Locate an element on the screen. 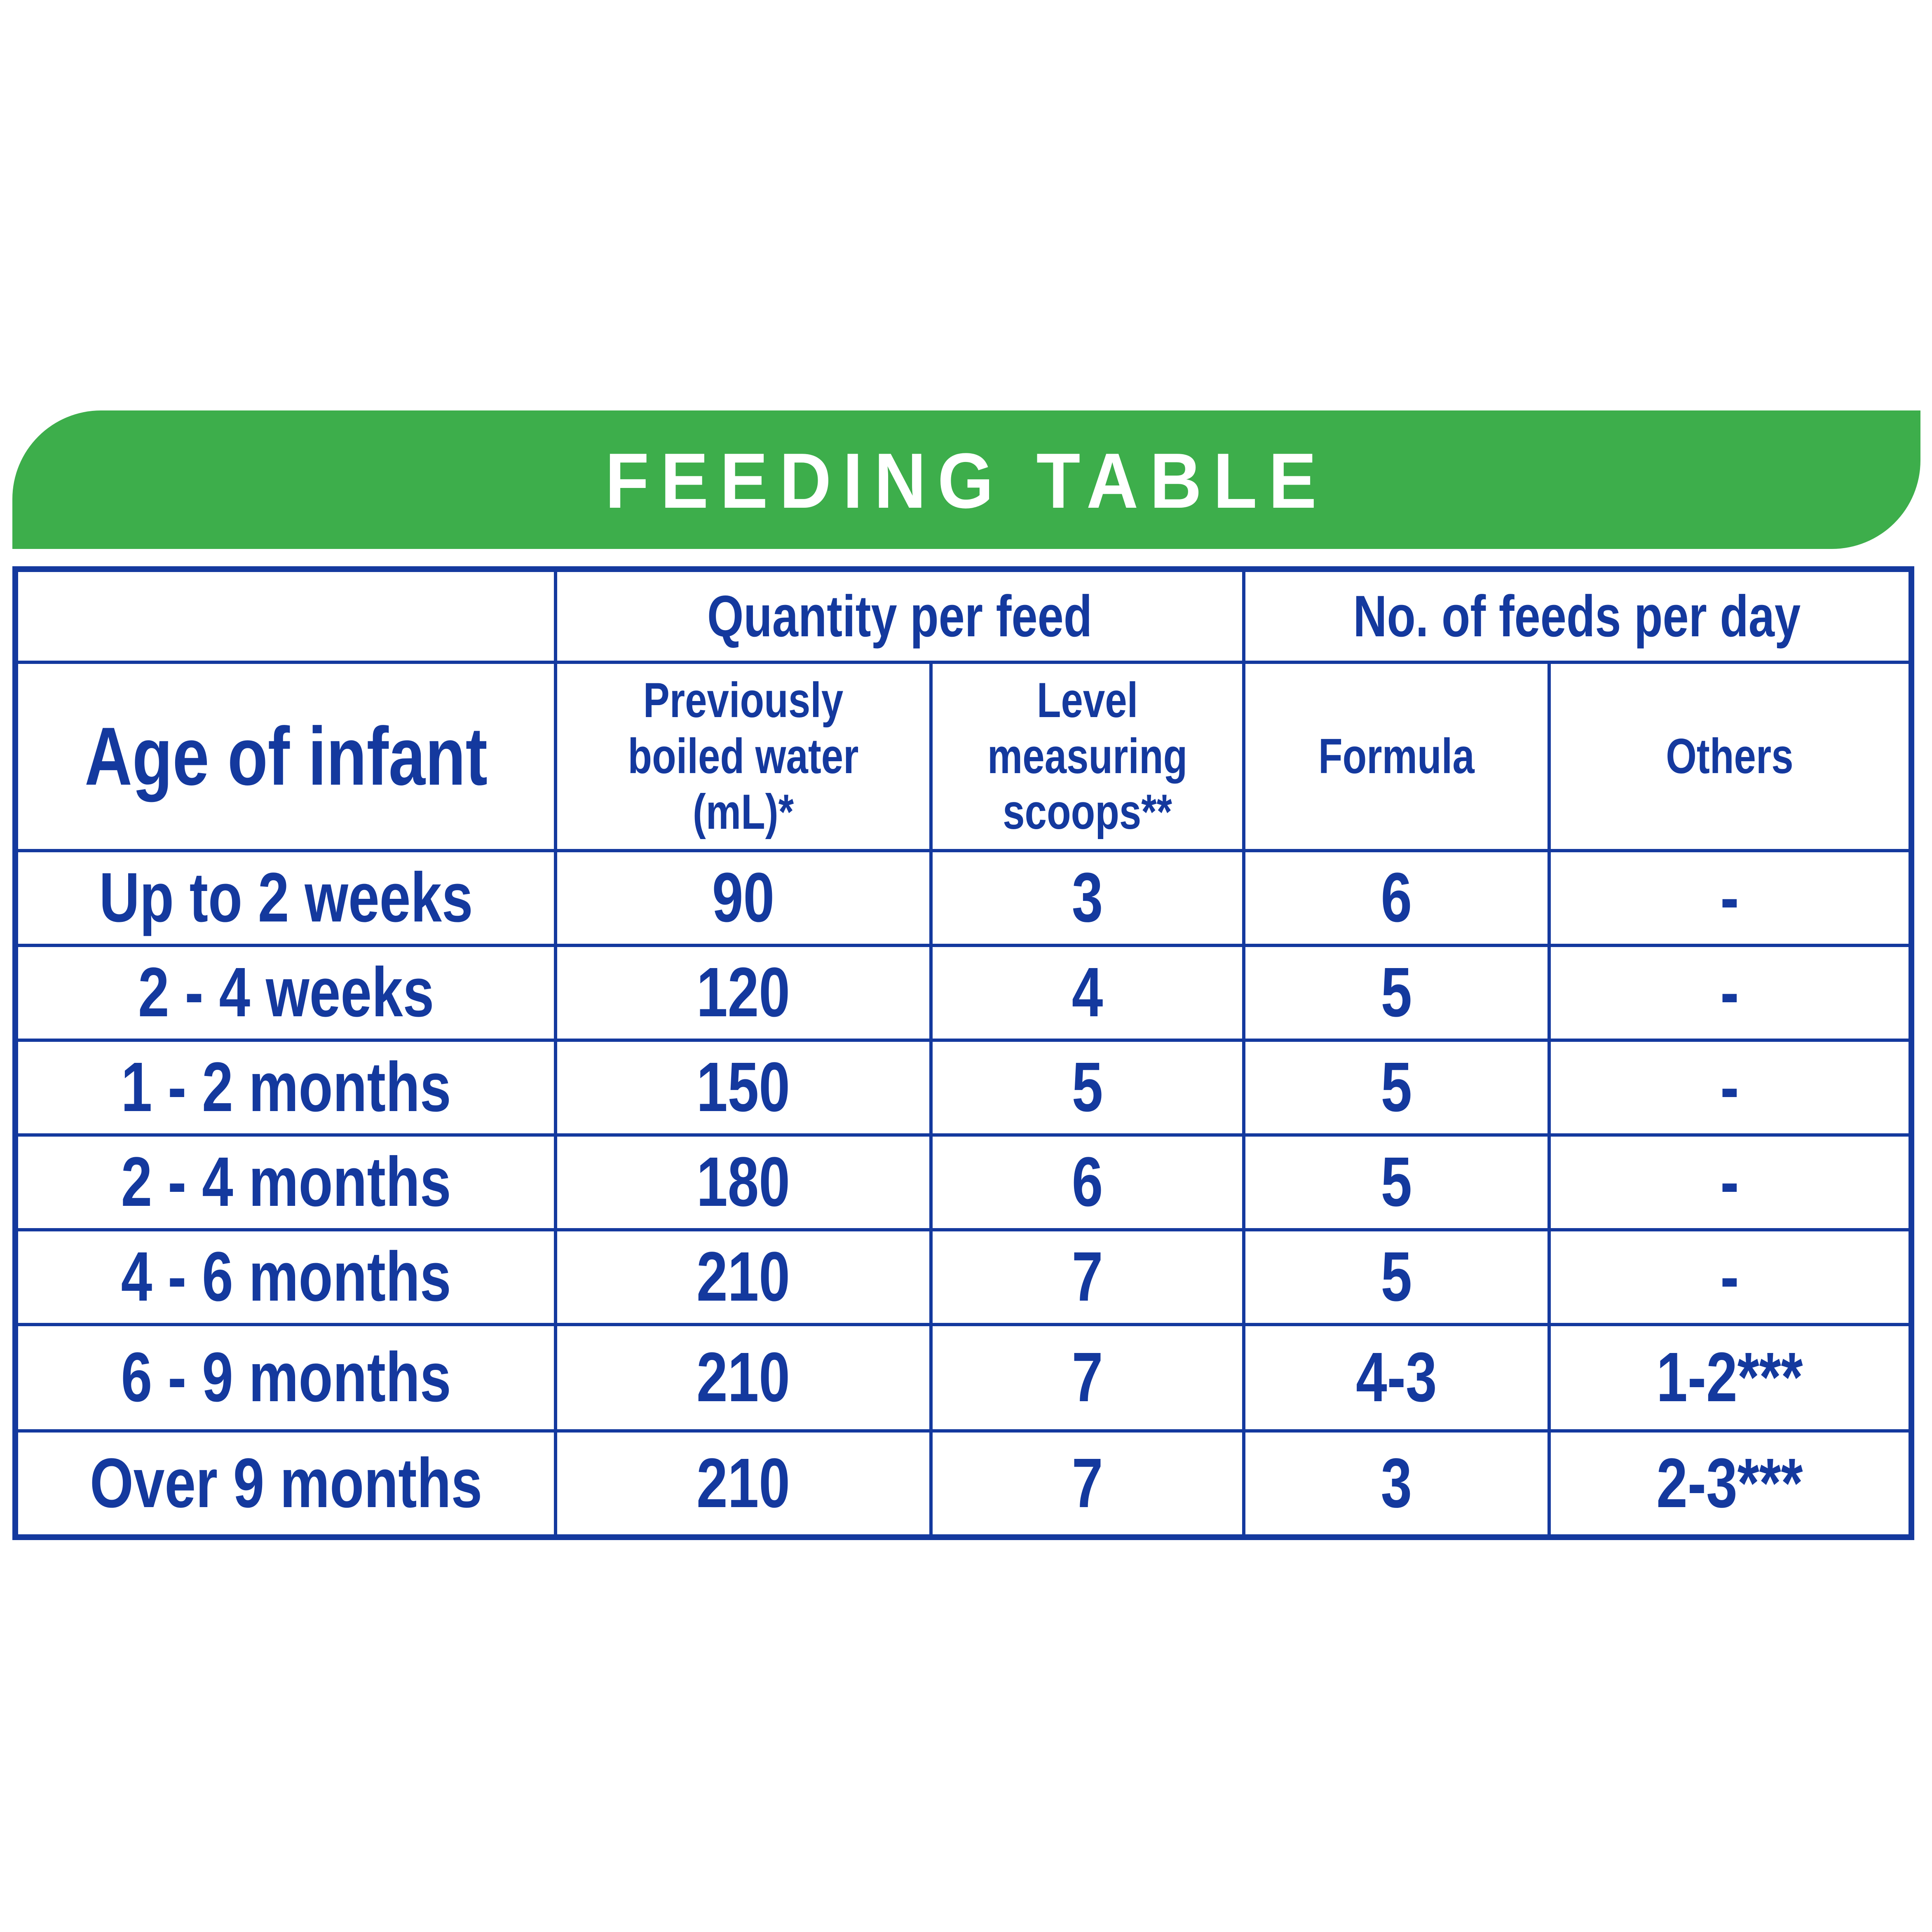  cell-age-value: 4 - 6 months is located at coordinates (286, 1277).